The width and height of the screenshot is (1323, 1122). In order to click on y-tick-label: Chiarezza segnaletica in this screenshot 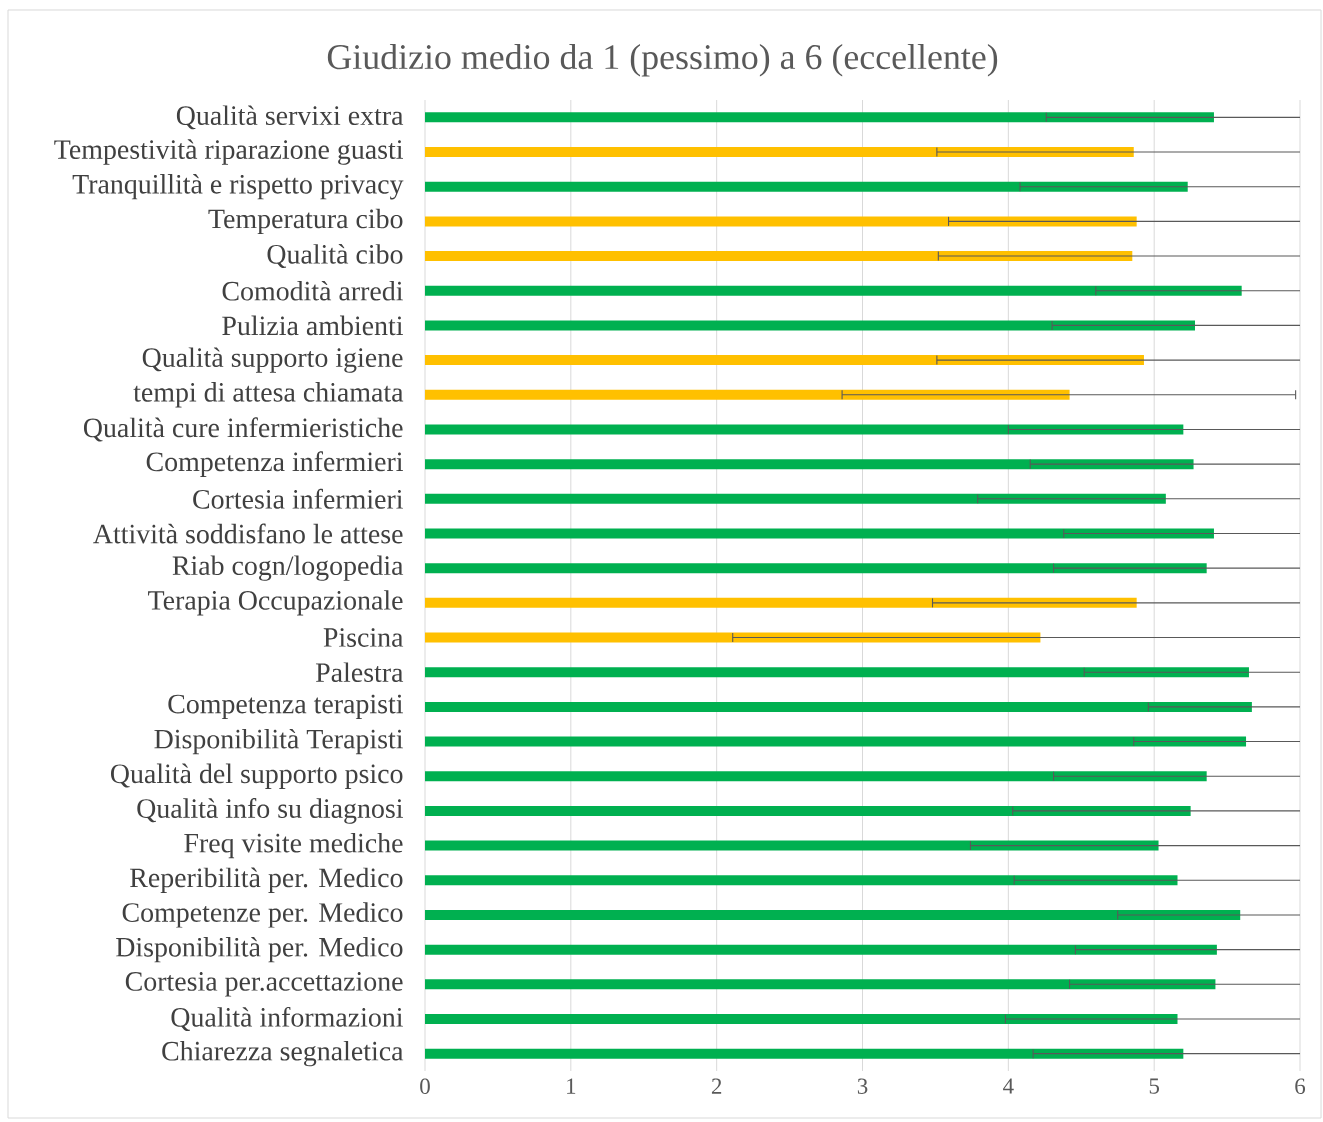, I will do `click(283, 1053)`.